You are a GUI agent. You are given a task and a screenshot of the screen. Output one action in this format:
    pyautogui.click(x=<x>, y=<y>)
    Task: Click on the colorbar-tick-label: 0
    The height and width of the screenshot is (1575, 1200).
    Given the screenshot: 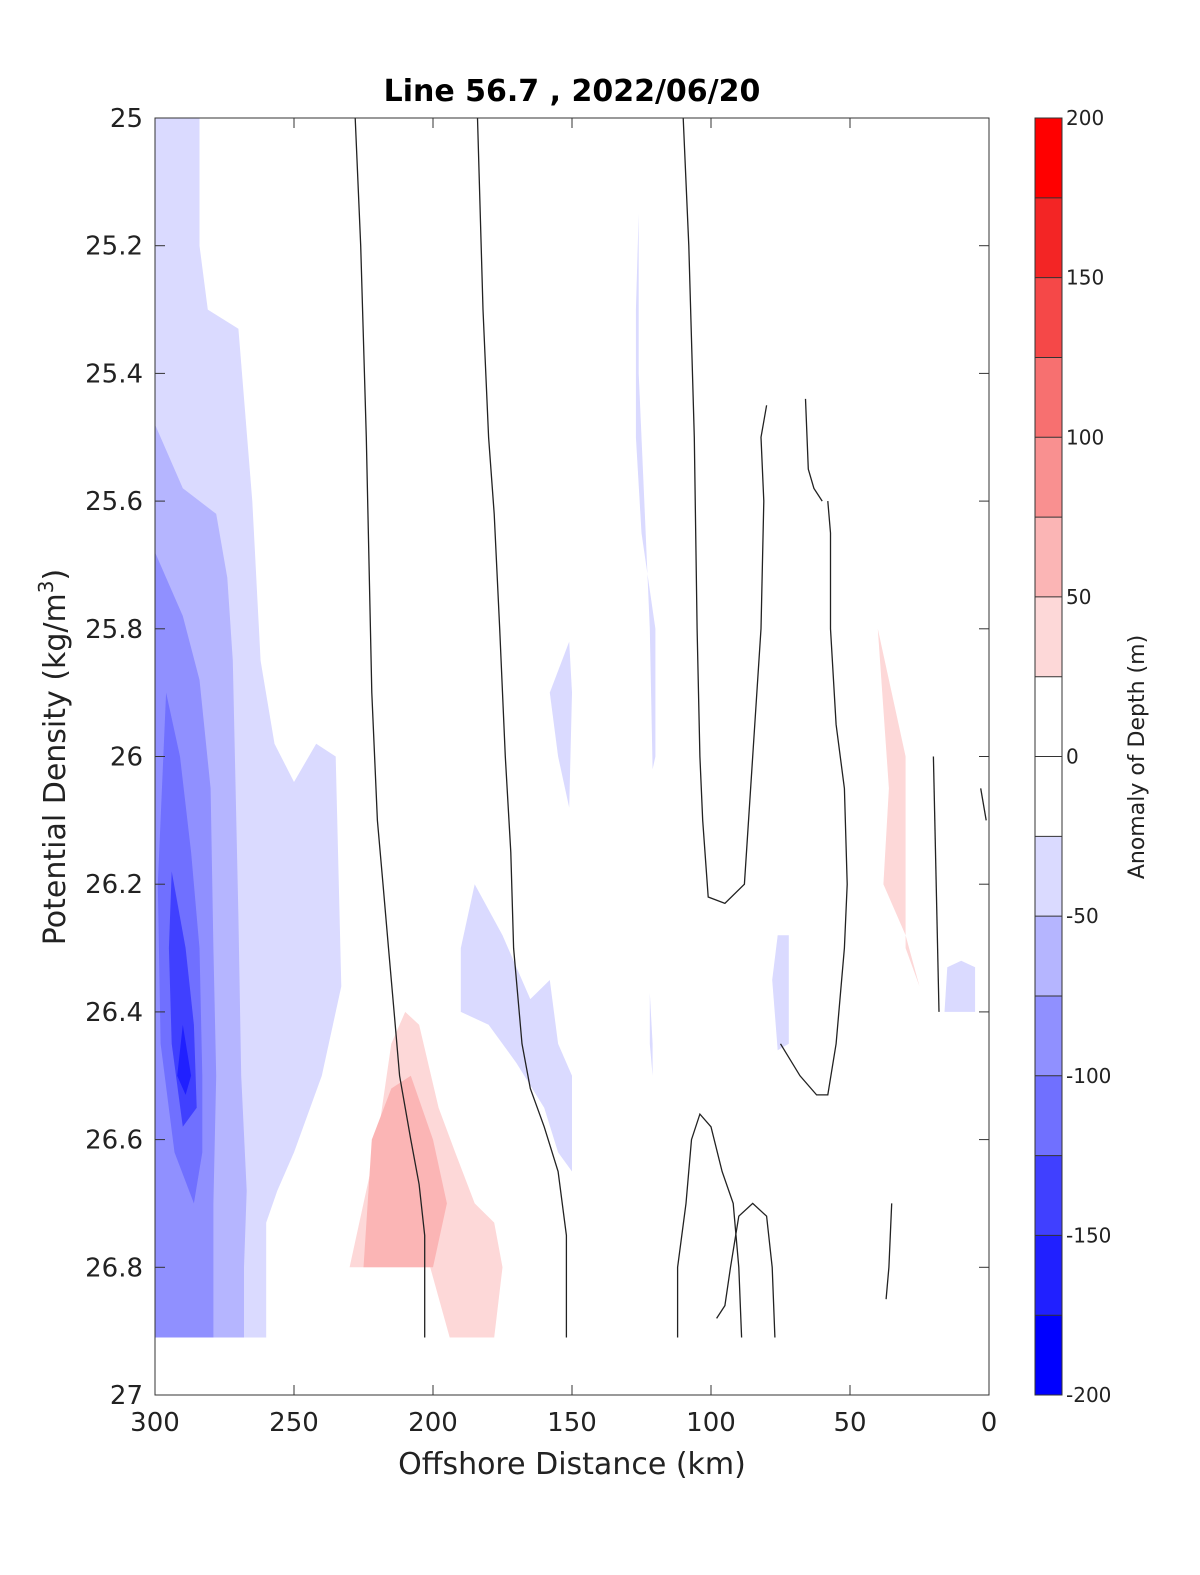 What is the action you would take?
    pyautogui.click(x=1072, y=757)
    